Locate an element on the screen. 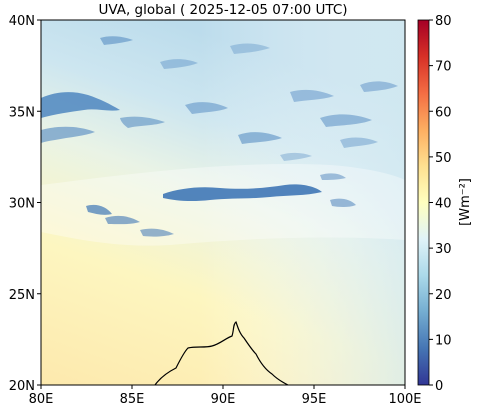 The width and height of the screenshot is (480, 412). colorbar: 0 10 20 30 40 50 60 70 80 [Wm⁻²] is located at coordinates (445, 204).